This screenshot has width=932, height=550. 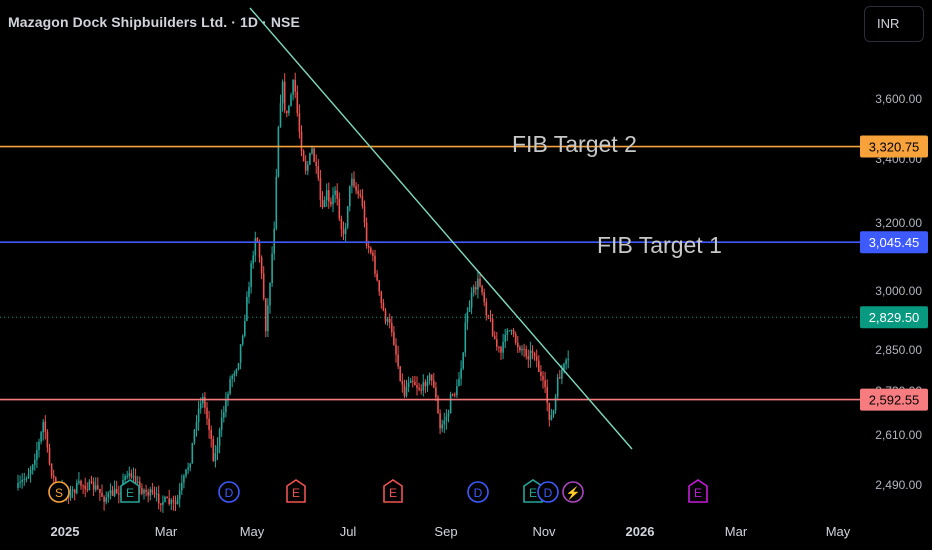 What do you see at coordinates (166, 531) in the screenshot?
I see `x-tick-label: Mar` at bounding box center [166, 531].